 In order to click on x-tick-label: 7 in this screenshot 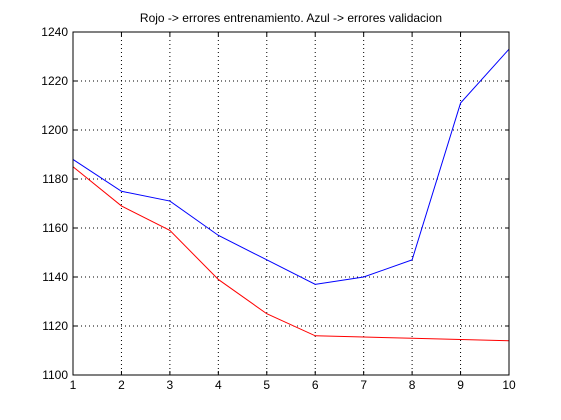, I will do `click(363, 385)`.